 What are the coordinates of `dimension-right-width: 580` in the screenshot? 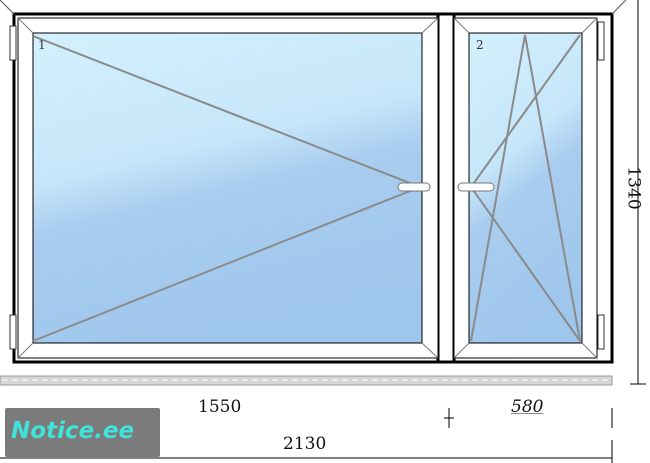 It's located at (527, 407).